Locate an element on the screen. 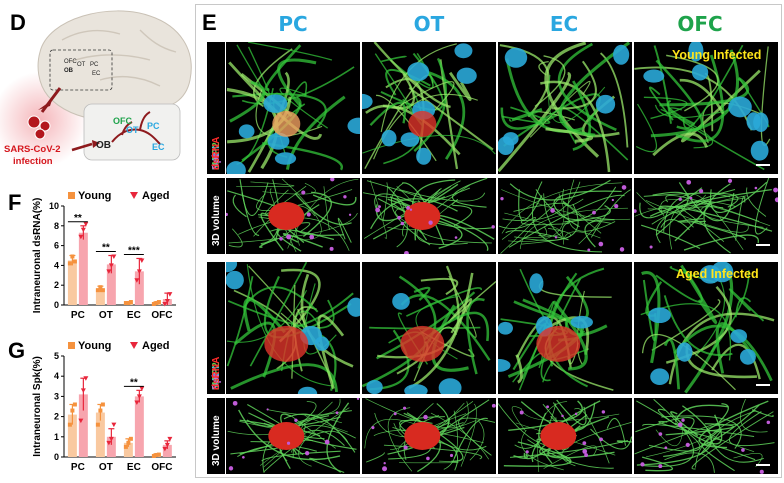 The height and width of the screenshot is (483, 784). y-tick-label: 10 is located at coordinates (54, 206).